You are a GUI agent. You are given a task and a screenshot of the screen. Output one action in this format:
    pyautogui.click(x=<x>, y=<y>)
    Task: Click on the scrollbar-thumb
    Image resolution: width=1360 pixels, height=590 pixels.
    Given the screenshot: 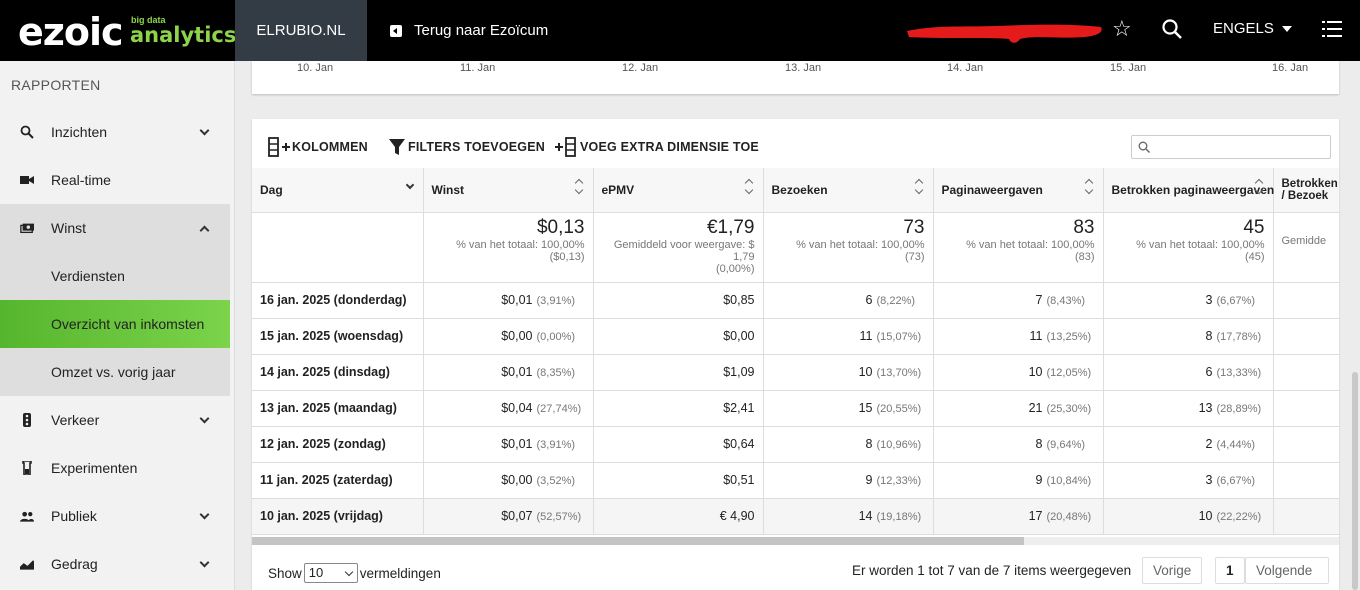 What is the action you would take?
    pyautogui.click(x=638, y=541)
    